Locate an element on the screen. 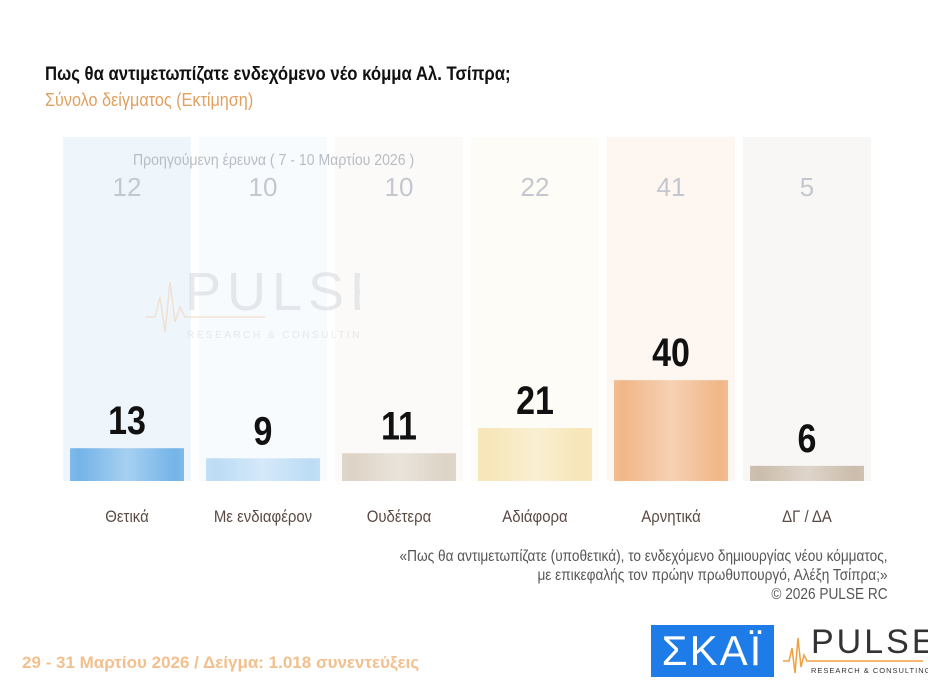  value-label: 11 is located at coordinates (399, 425).